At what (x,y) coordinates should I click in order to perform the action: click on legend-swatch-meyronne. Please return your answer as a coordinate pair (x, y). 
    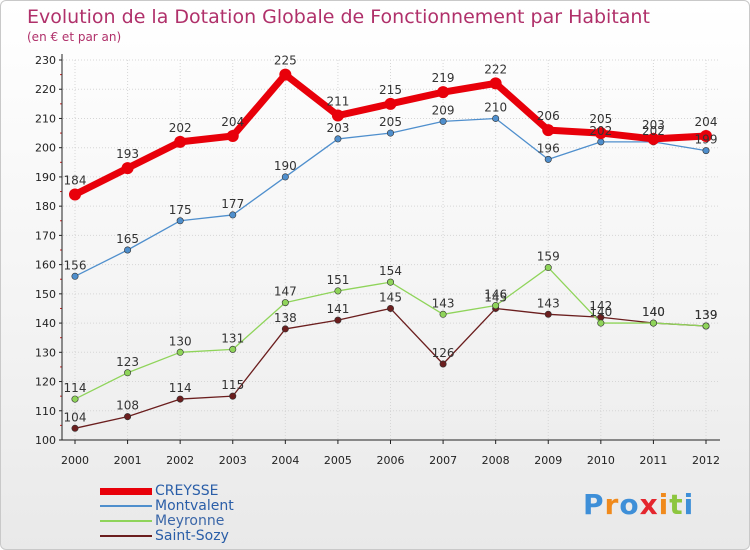
    Looking at the image, I should click on (126, 521).